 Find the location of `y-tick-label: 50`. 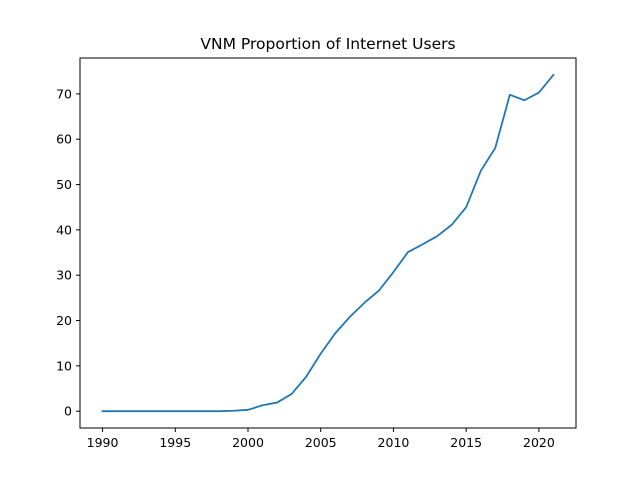

y-tick-label: 50 is located at coordinates (64, 184).